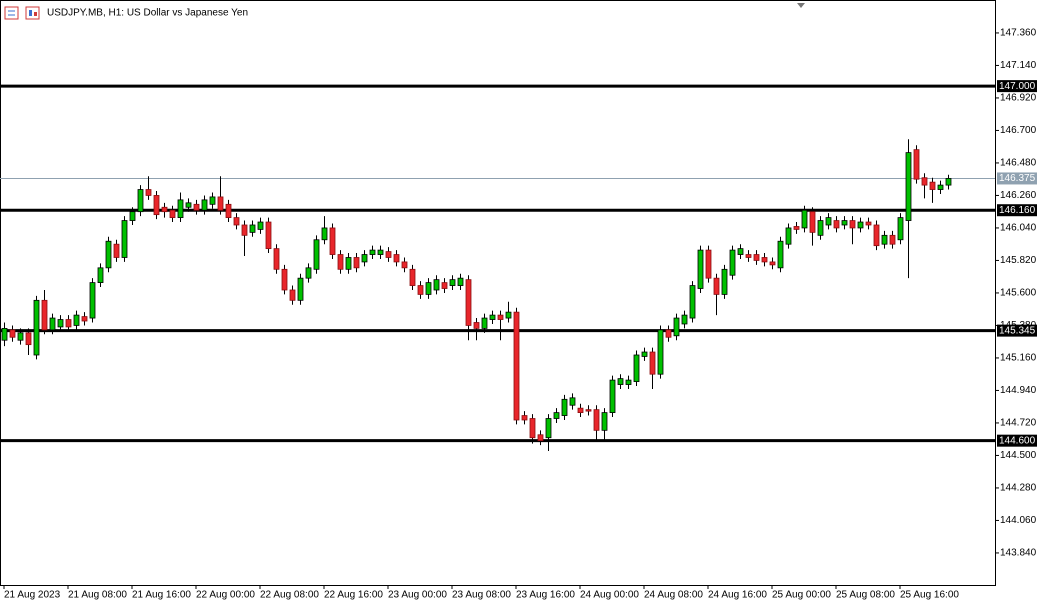 This screenshot has width=1048, height=608. What do you see at coordinates (97, 595) in the screenshot?
I see `x-tick-label: 21 Aug 08:00` at bounding box center [97, 595].